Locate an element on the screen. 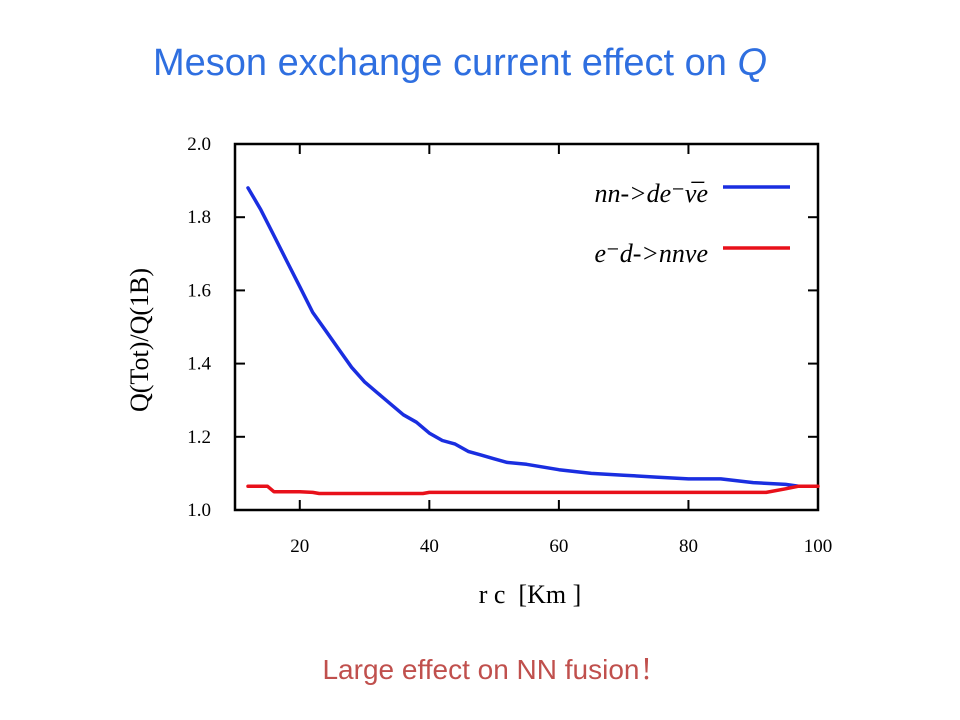 The width and height of the screenshot is (960, 720). x-tick-label-0: 20 is located at coordinates (299, 546).